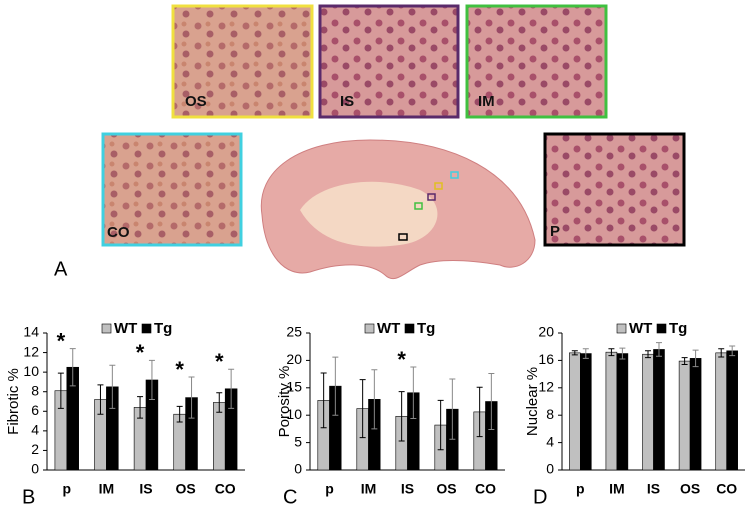 The image size is (754, 516). Describe the element at coordinates (284, 402) in the screenshot. I see `y-axis-label: Porosity %` at that location.